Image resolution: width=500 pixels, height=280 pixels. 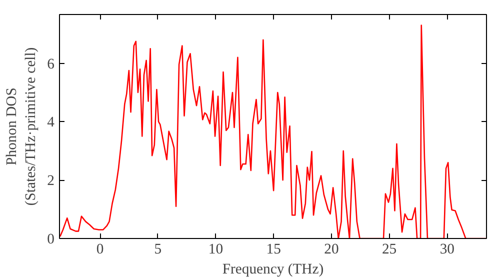 I want to click on y-axis-title: Phonon DOS (States/THz·primitive cell), so click(x=22, y=126).